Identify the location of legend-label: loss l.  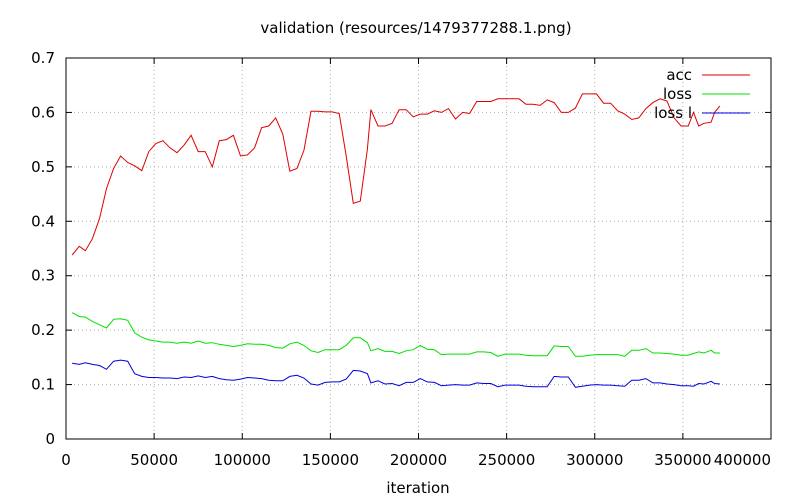
(673, 113).